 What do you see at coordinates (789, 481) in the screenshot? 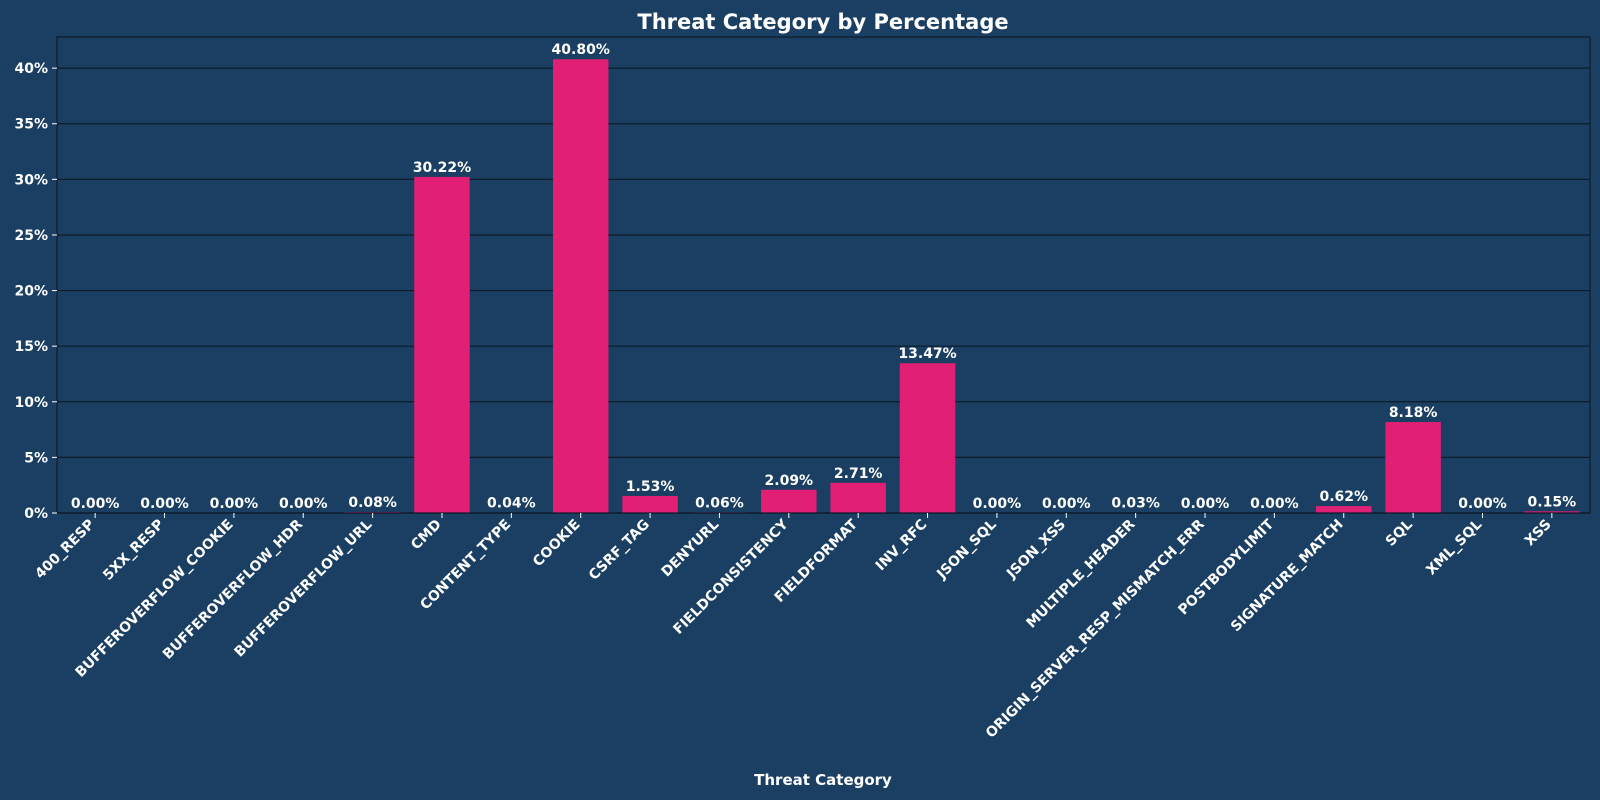
I see `value-label: 2.09%` at bounding box center [789, 481].